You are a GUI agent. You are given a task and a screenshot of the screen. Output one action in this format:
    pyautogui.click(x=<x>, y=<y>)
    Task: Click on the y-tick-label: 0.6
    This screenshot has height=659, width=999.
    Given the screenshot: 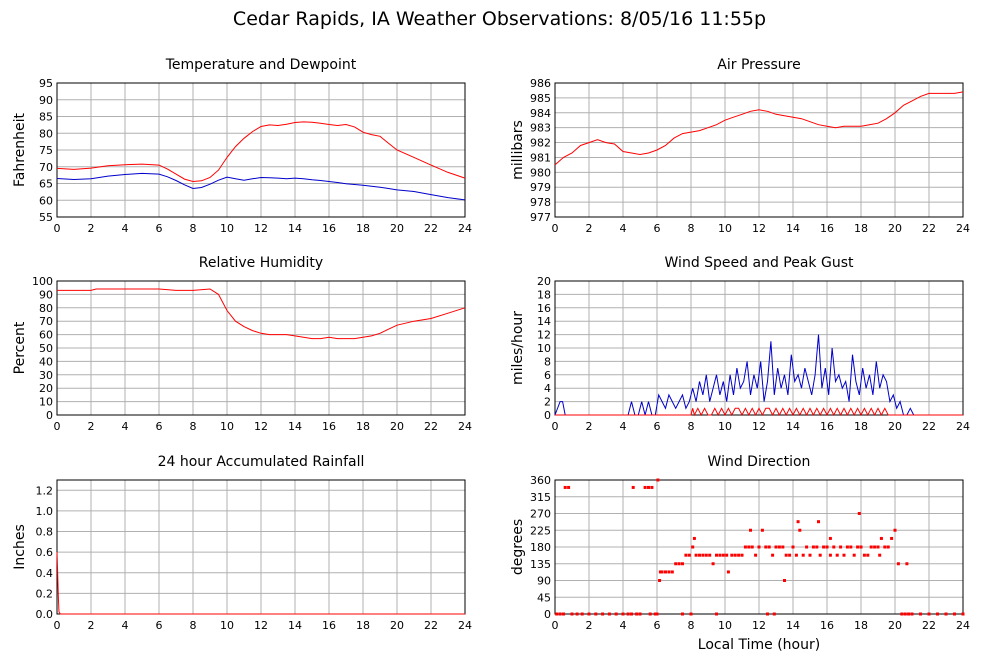 What is the action you would take?
    pyautogui.click(x=45, y=552)
    